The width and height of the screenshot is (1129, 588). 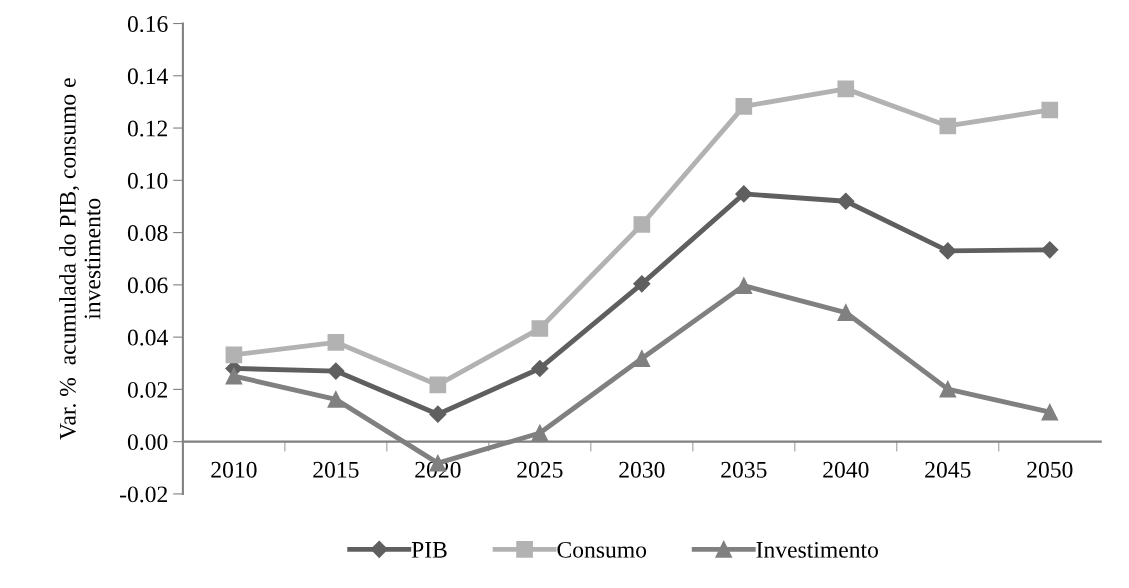 I want to click on y-tick-label: 0.16, so click(x=147, y=24).